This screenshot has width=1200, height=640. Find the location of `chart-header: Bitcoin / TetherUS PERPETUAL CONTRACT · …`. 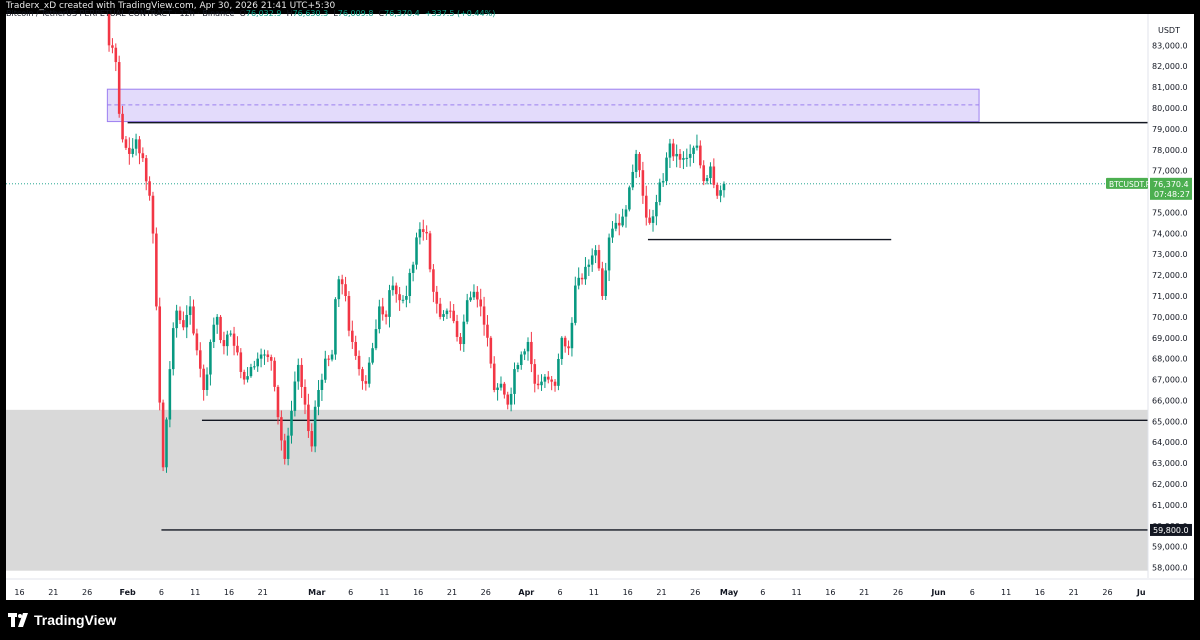

chart-header: Bitcoin / TetherUS PERPETUAL CONTRACT · … is located at coordinates (250, 13).